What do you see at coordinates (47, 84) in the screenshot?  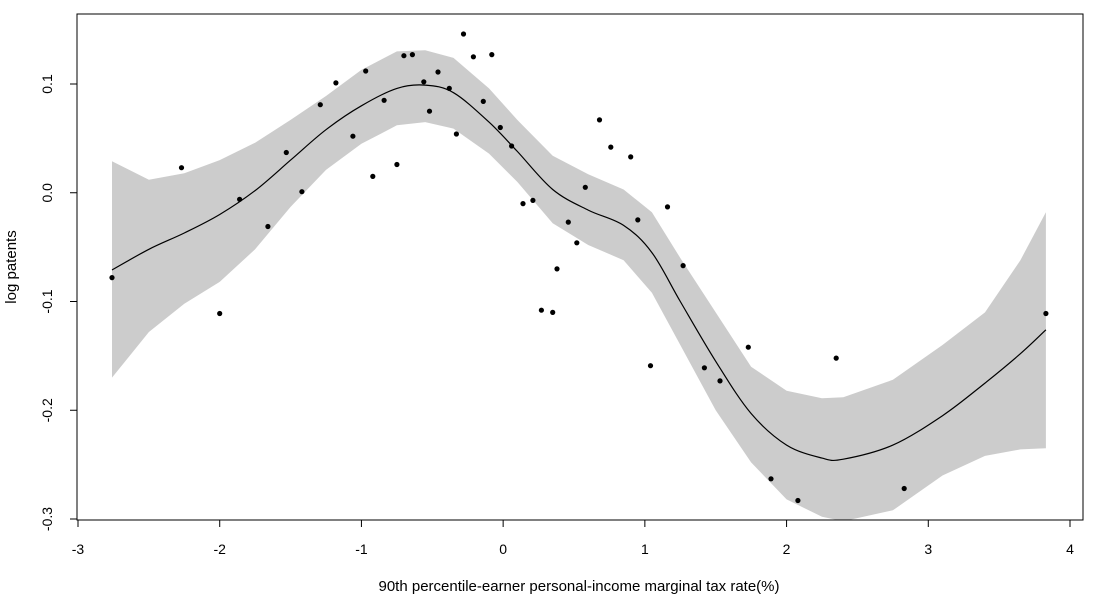 I see `y-tick-label: 0.1` at bounding box center [47, 84].